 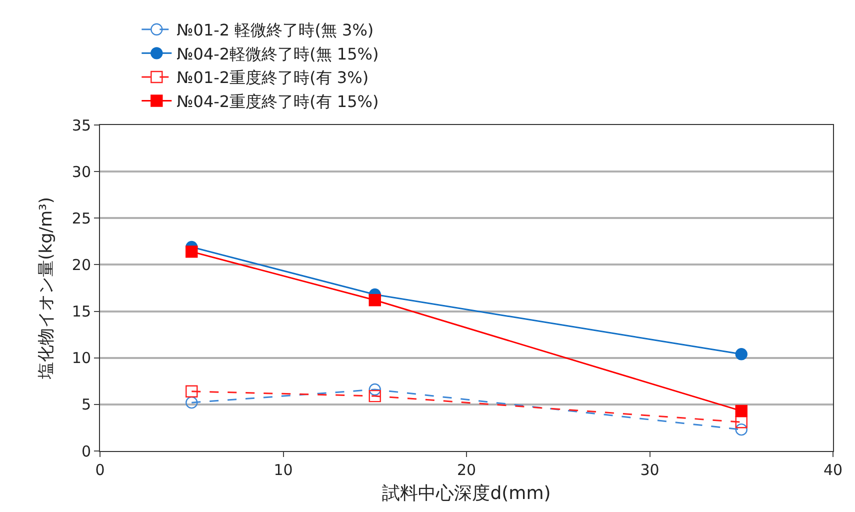 I want to click on y-tick-label: 5, so click(x=86, y=405).